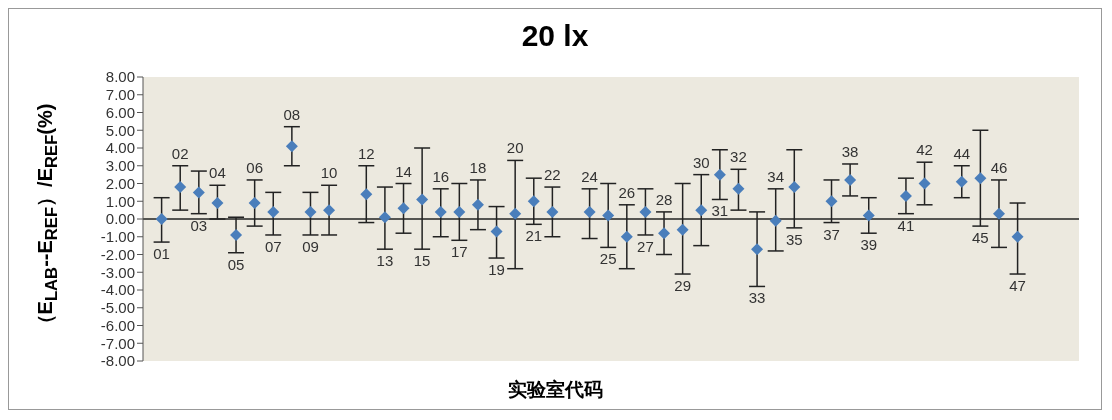 The width and height of the screenshot is (1112, 420). Describe the element at coordinates (459, 252) in the screenshot. I see `x-tick-label: 17` at that location.